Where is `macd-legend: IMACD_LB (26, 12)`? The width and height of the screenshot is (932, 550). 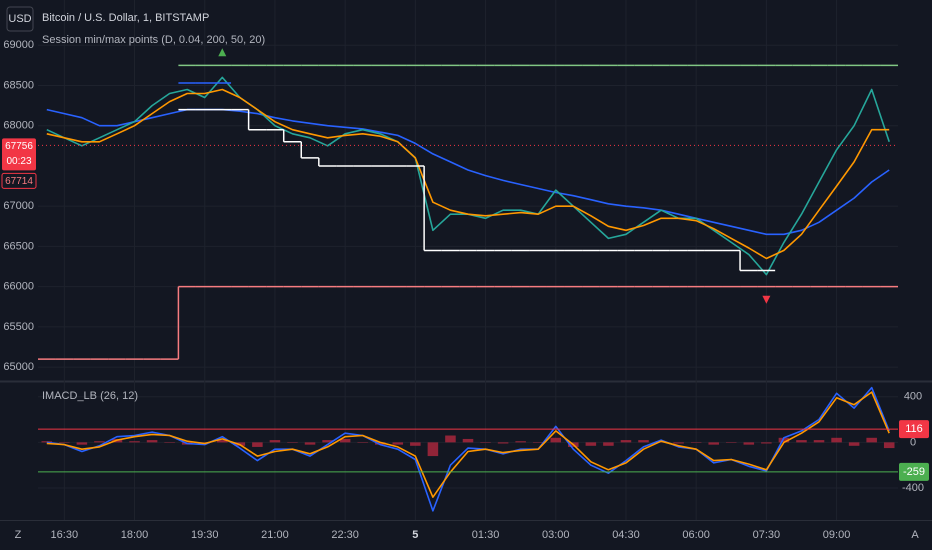
macd-legend: IMACD_LB (26, 12) is located at coordinates (90, 396).